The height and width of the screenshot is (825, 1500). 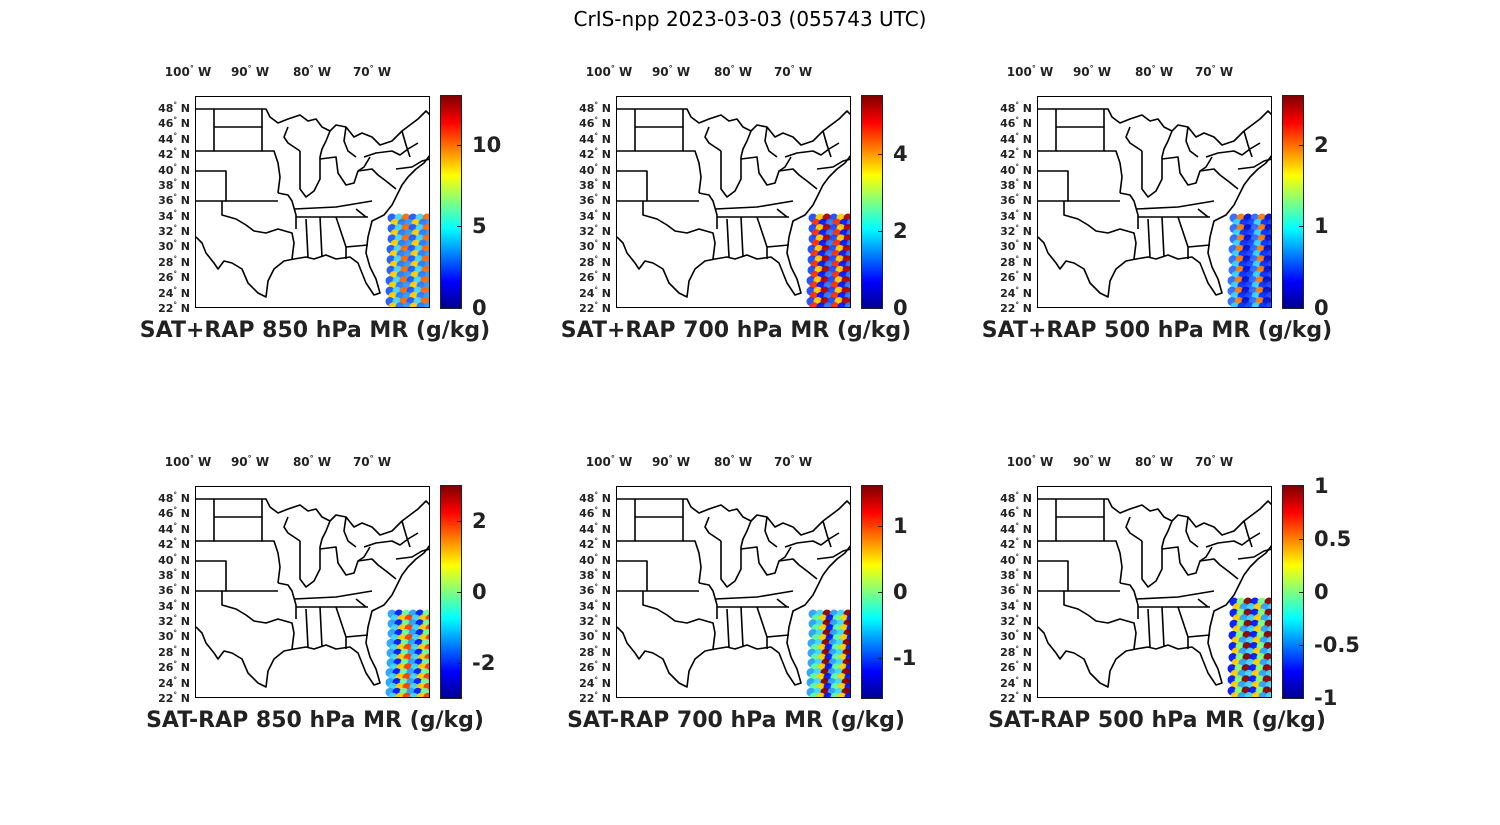 What do you see at coordinates (900, 153) in the screenshot?
I see `colorbar-tick-label: 4` at bounding box center [900, 153].